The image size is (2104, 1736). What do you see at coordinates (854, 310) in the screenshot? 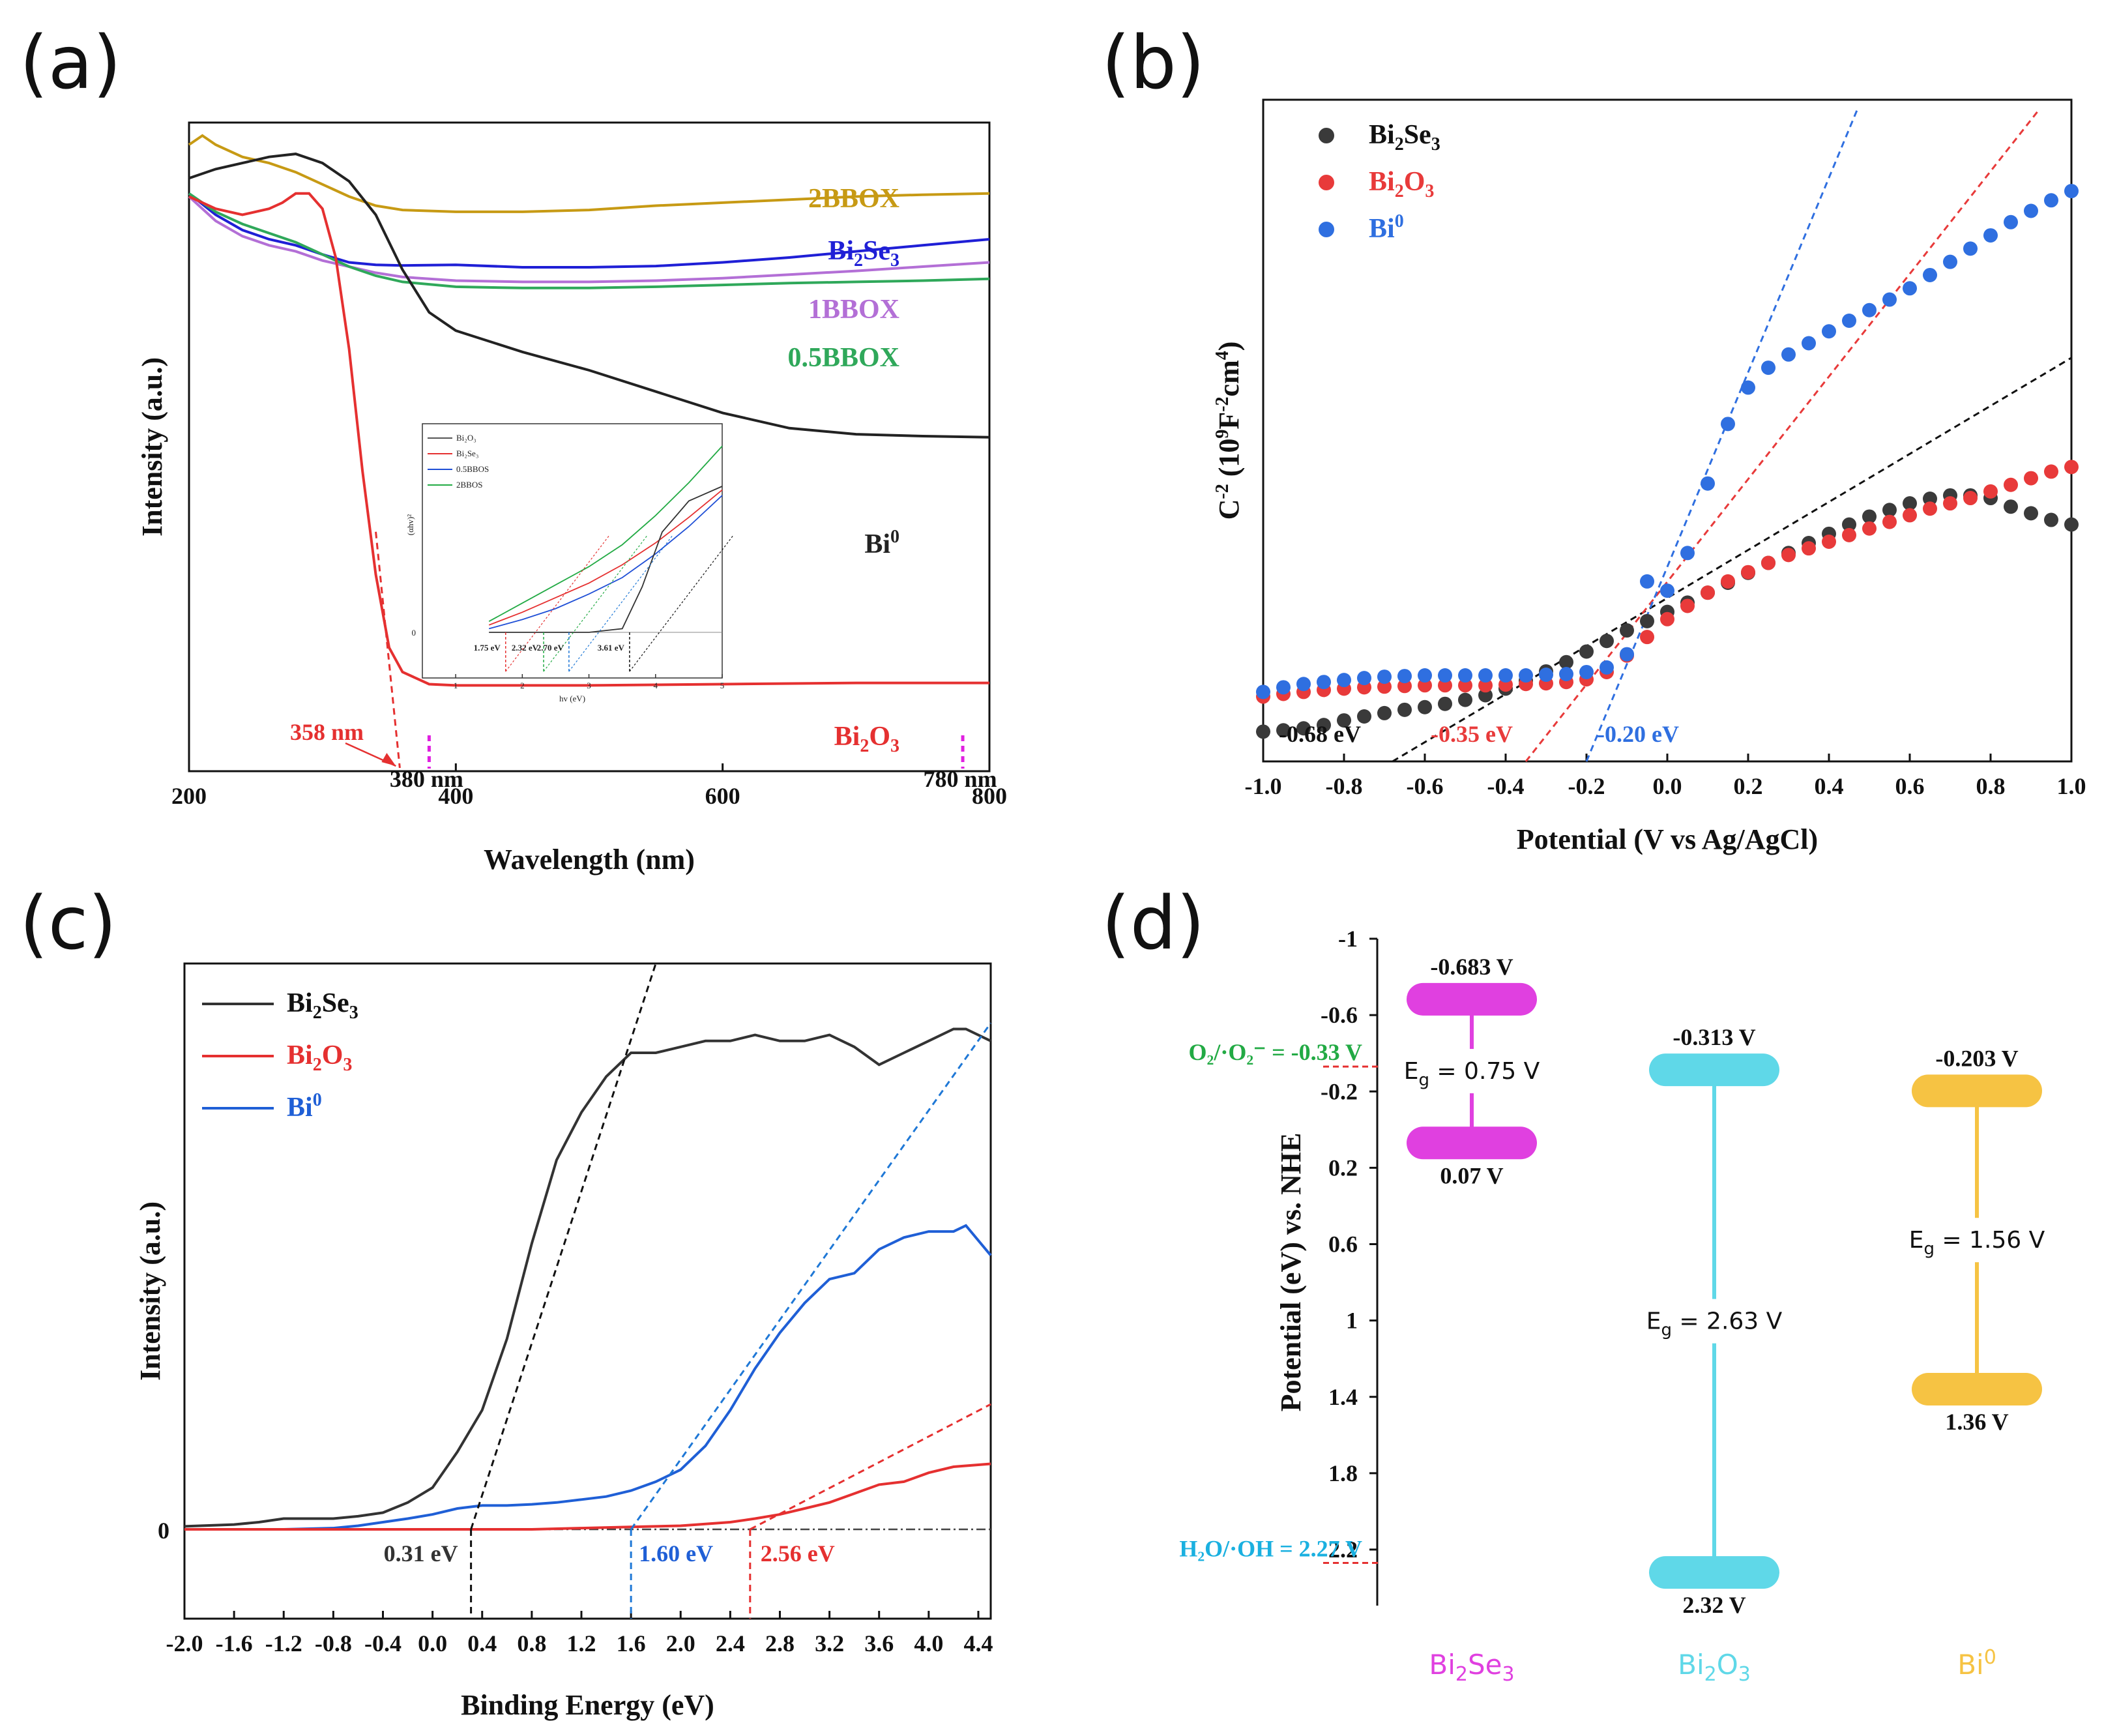
I see `series-label-1BBOX: 1BBOX` at bounding box center [854, 310].